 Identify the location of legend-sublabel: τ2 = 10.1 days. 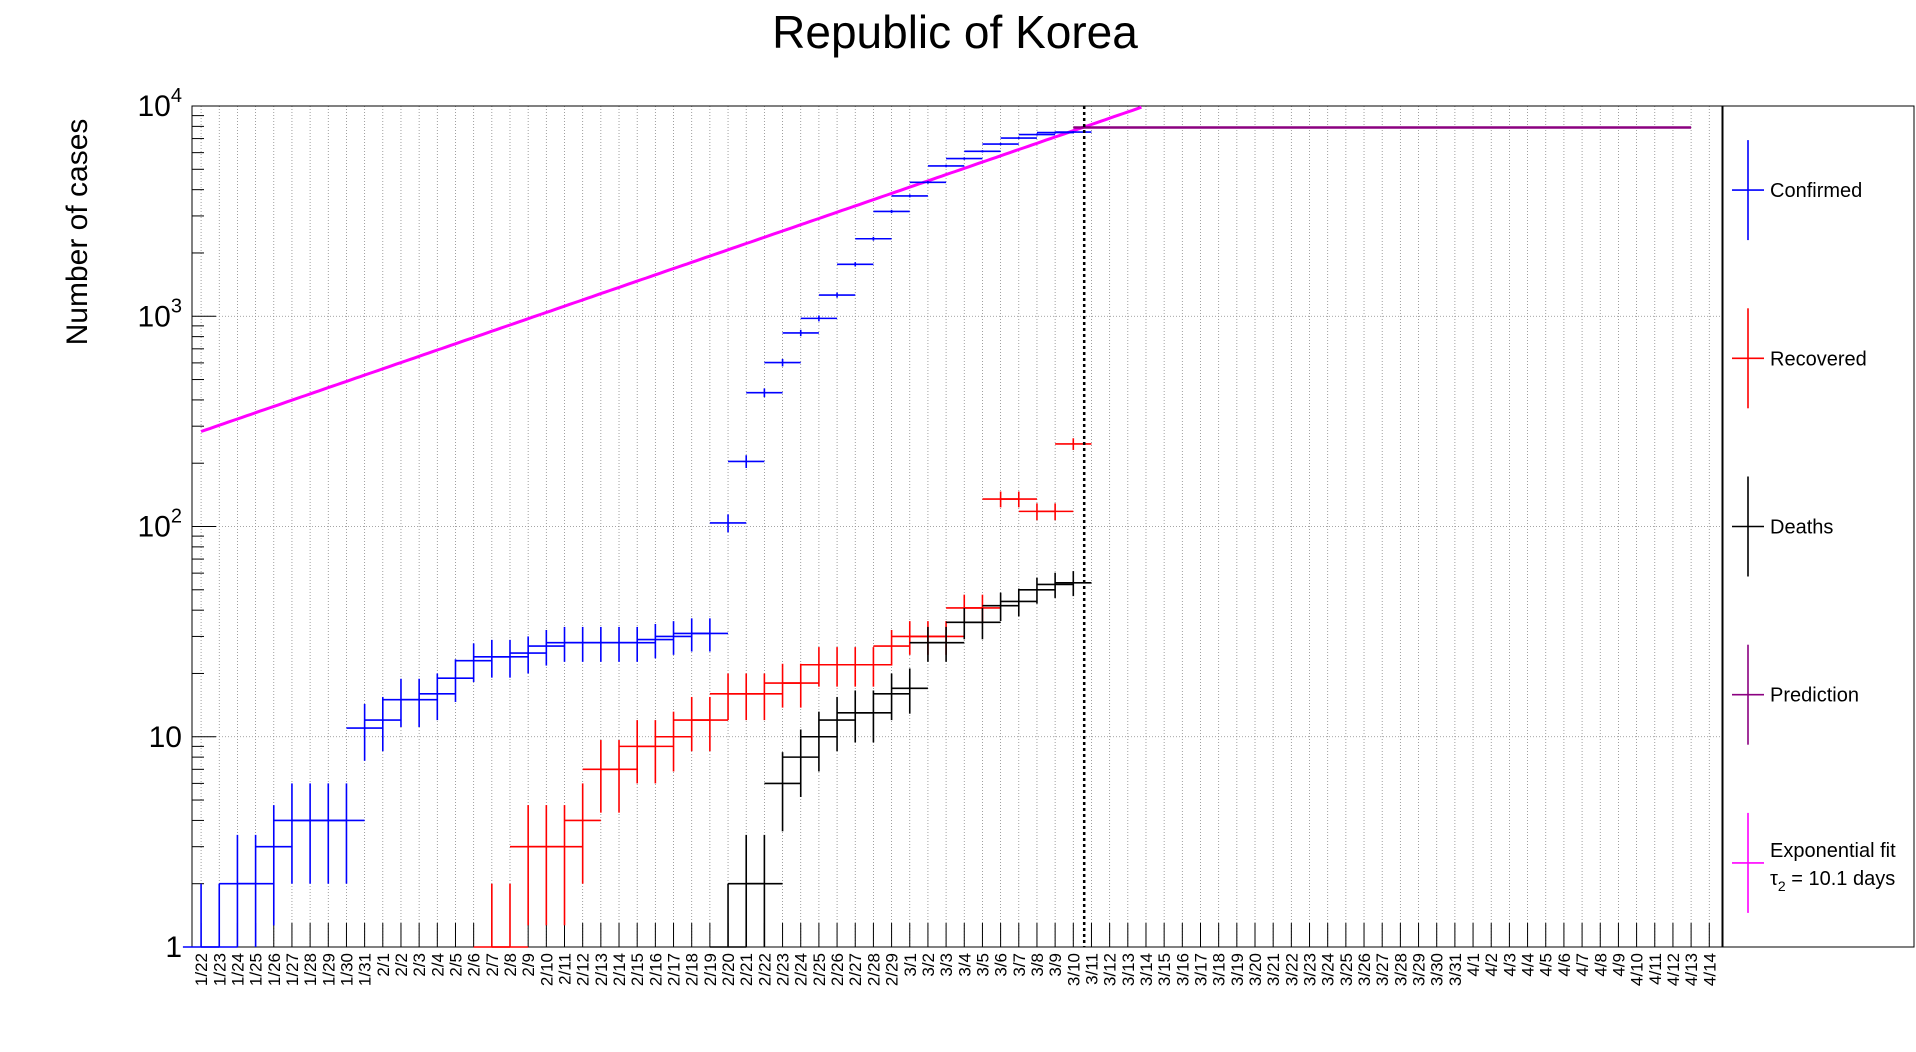
(1832, 881).